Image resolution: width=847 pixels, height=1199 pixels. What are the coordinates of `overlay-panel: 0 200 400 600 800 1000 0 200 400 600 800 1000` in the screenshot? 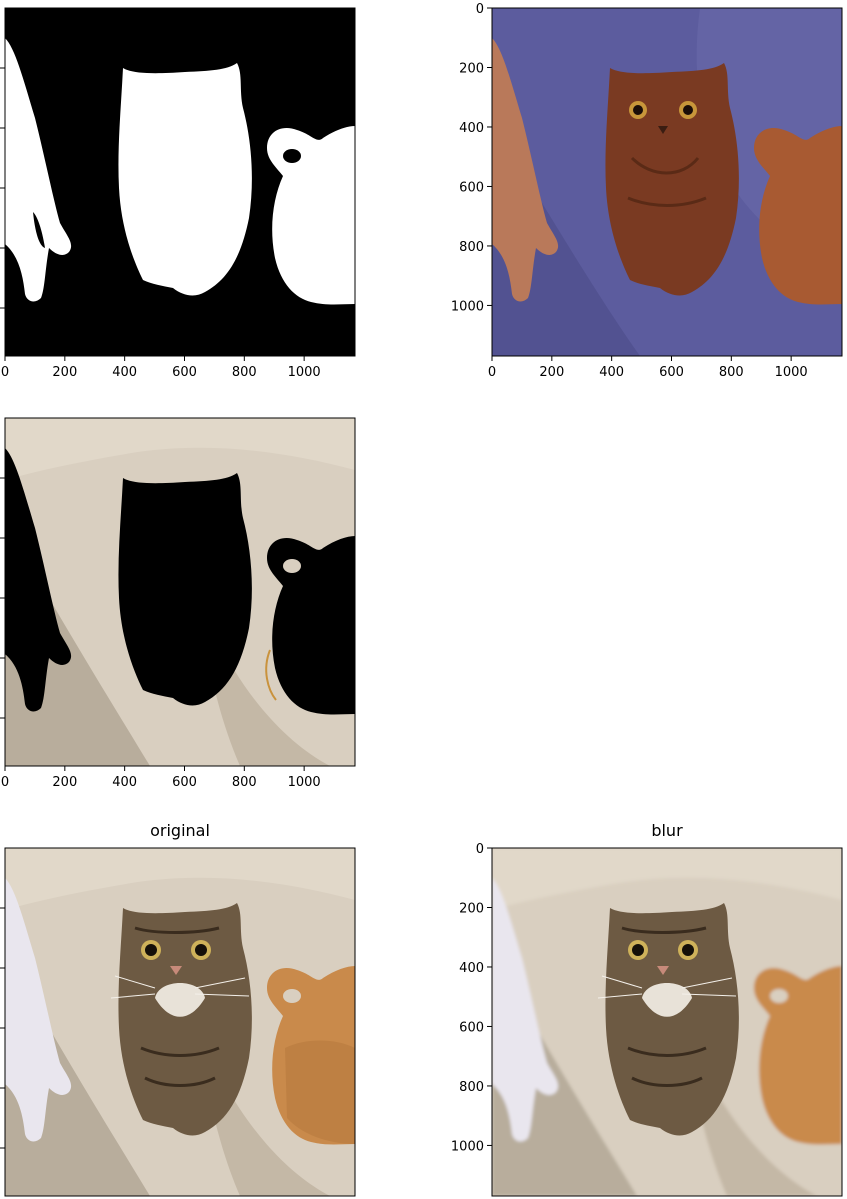 It's located at (647, 191).